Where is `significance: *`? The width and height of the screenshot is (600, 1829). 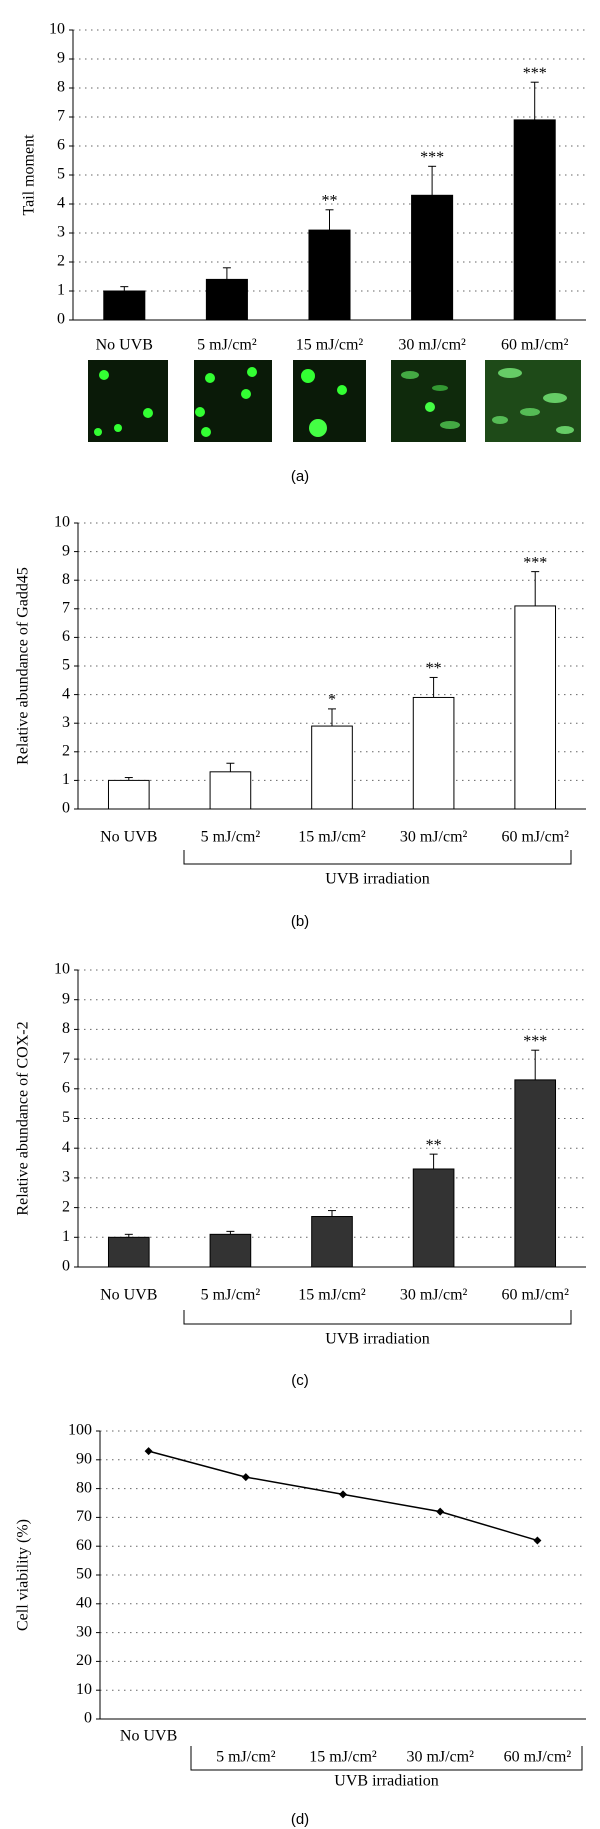
significance: * is located at coordinates (332, 700).